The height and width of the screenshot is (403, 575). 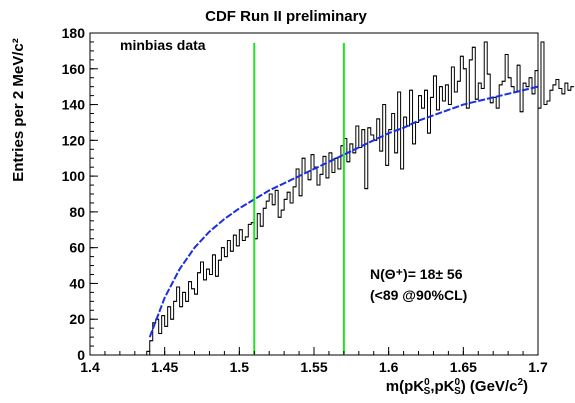 I want to click on x-tick-label: 1.4, so click(x=90, y=367).